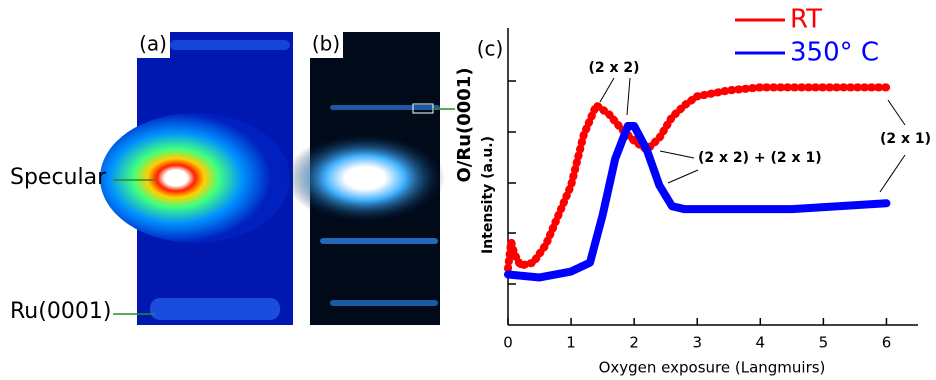 The image size is (936, 380). Describe the element at coordinates (464, 124) in the screenshot. I see `y-label: O/Ru(0001)` at that location.